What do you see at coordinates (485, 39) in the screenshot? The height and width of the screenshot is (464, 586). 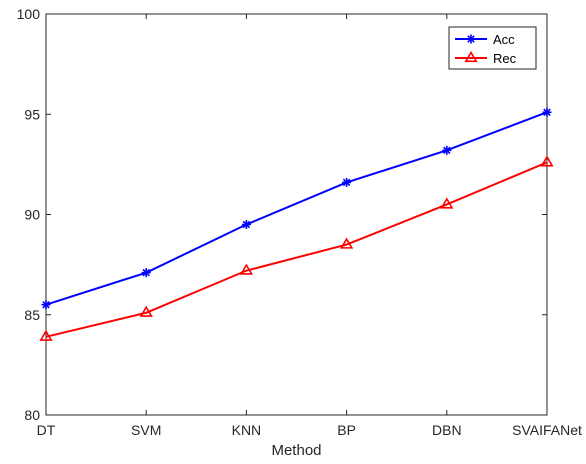 I see `legend-item-acc: Acc` at bounding box center [485, 39].